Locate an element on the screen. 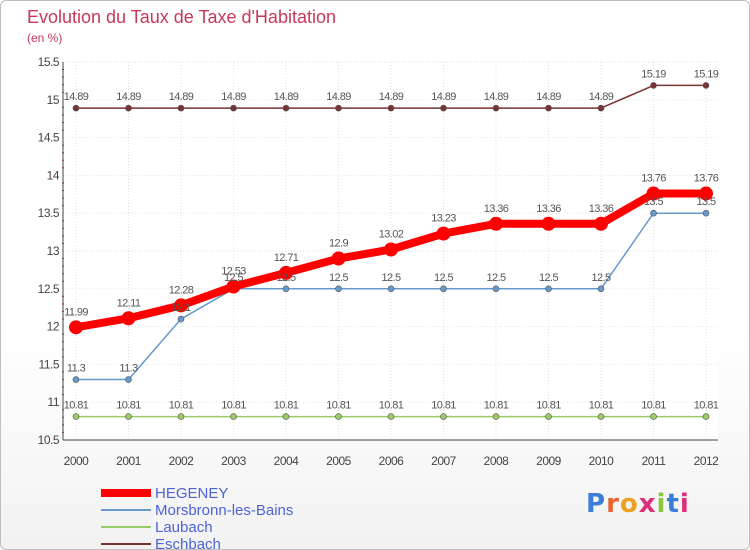 This screenshot has height=550, width=750. logo-letter: P is located at coordinates (596, 504).